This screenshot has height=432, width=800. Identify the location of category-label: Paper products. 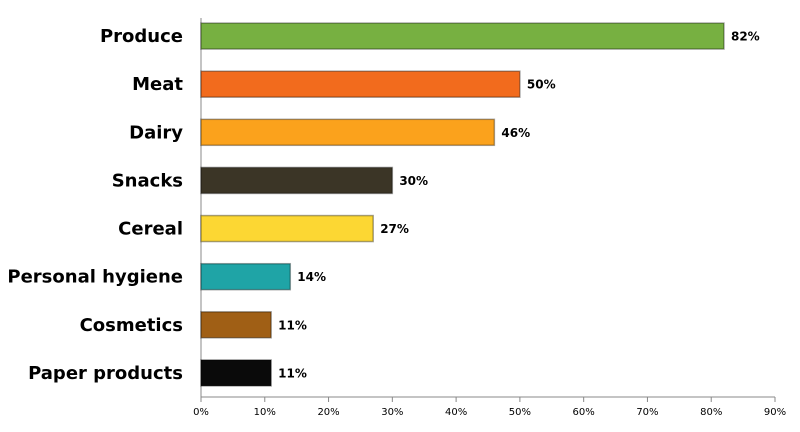
(105, 373).